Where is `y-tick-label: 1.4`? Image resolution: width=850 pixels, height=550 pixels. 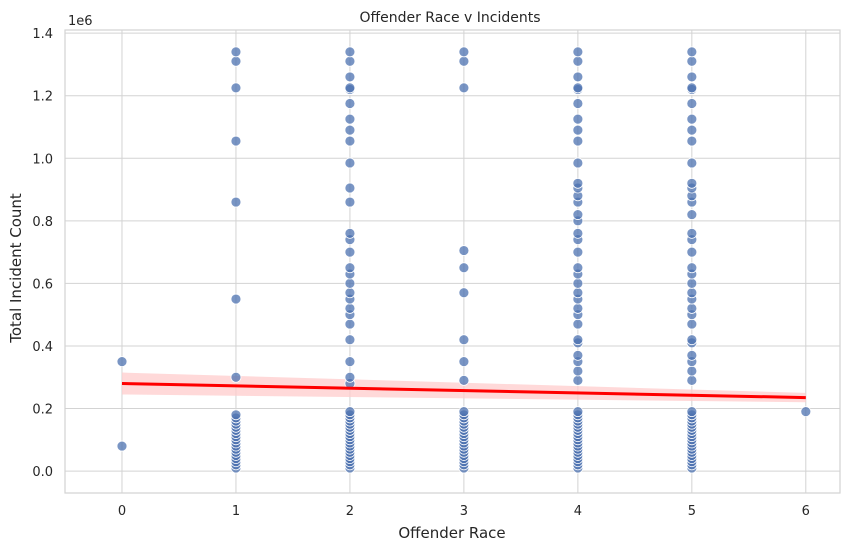
y-tick-label: 1.4 is located at coordinates (42, 34).